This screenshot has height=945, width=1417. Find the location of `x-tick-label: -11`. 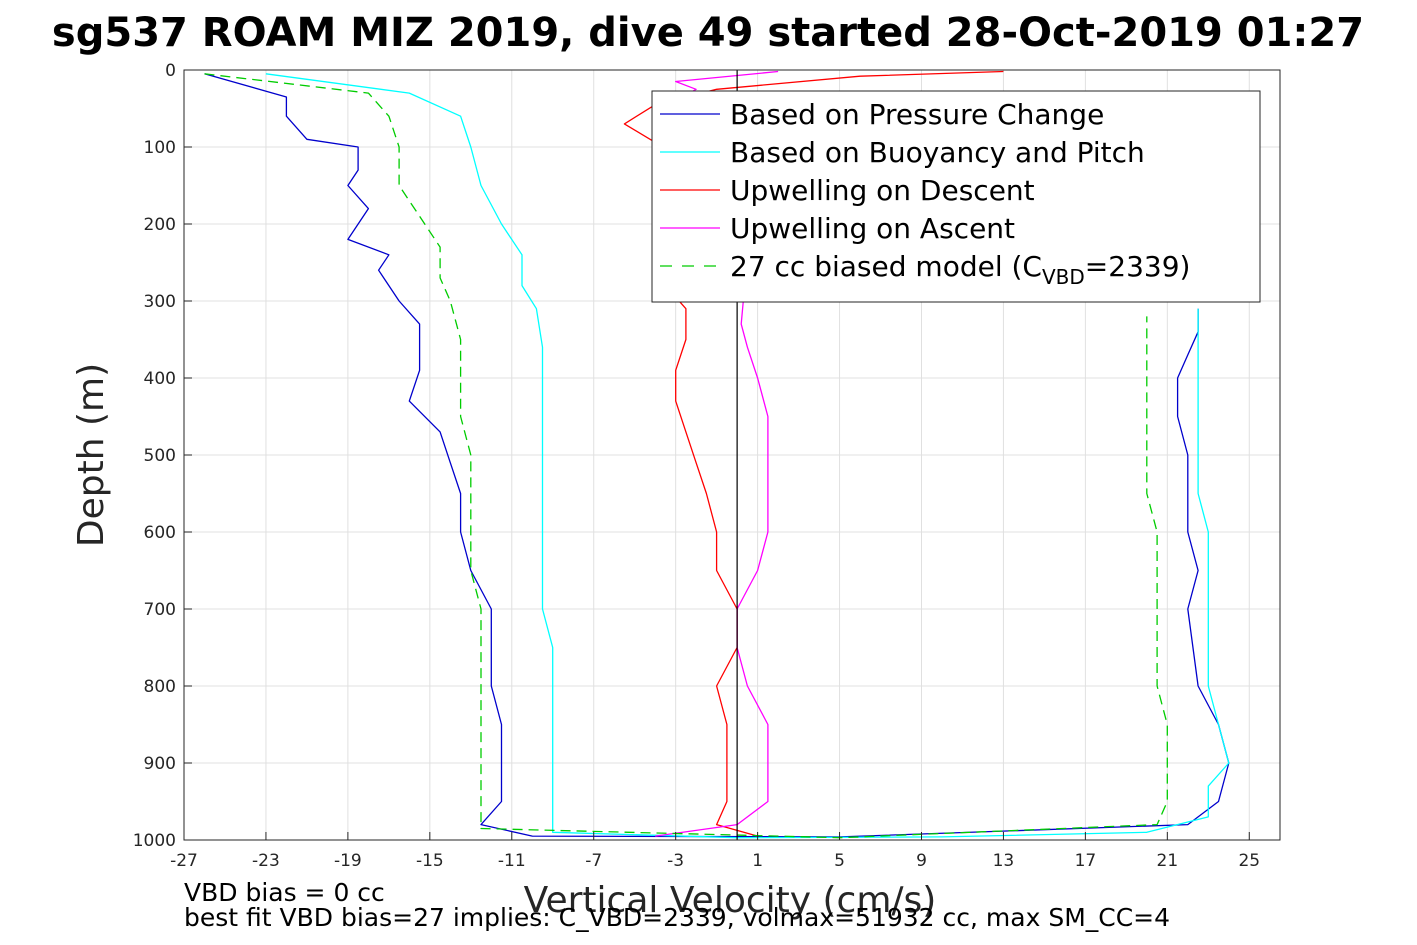

x-tick-label: -11 is located at coordinates (512, 861).